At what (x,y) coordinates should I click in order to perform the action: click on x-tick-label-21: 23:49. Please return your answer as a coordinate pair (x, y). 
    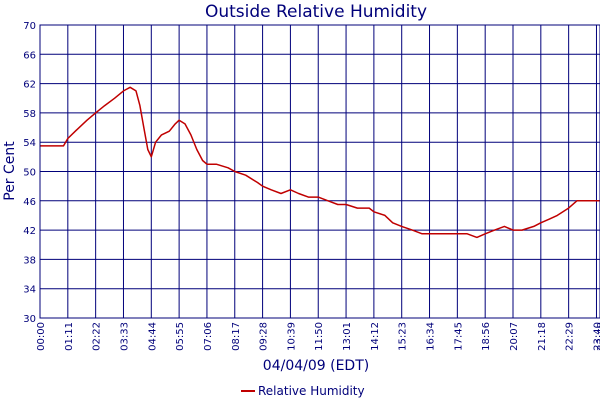
    Looking at the image, I should click on (598, 336).